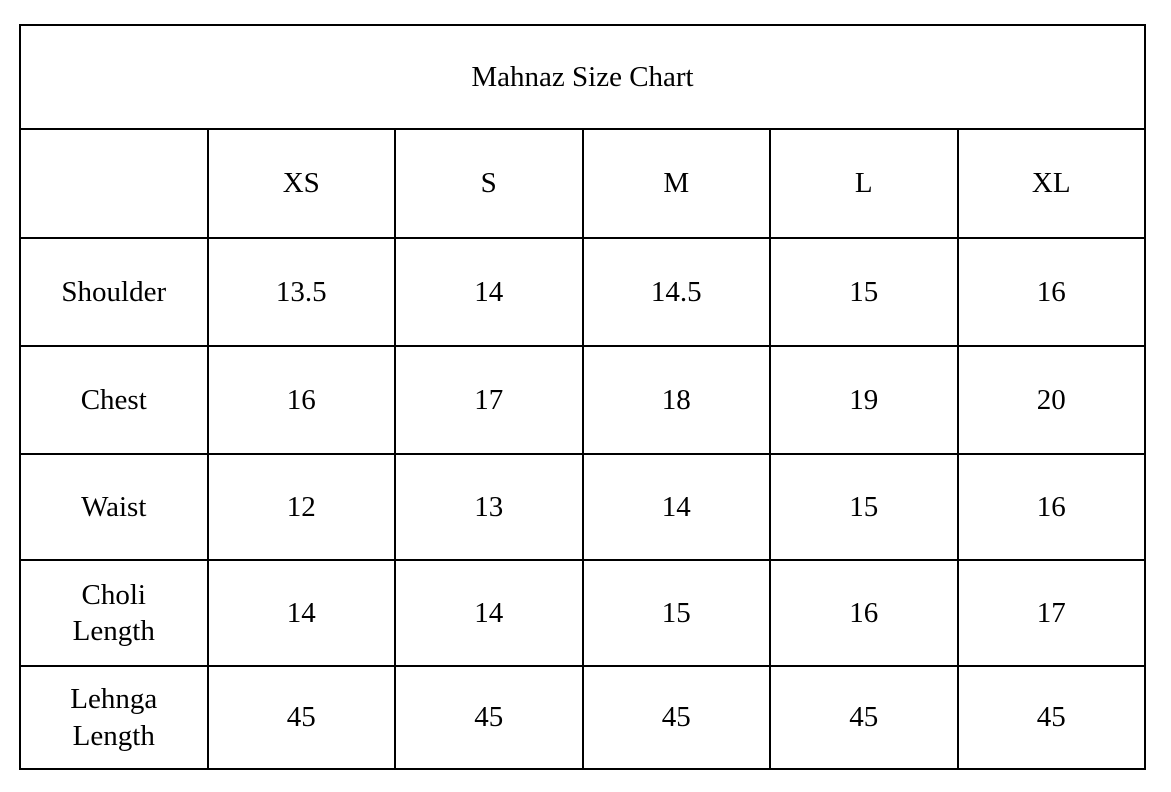 The image size is (1171, 792). I want to click on row-label-text: Lehnga Length, so click(114, 717).